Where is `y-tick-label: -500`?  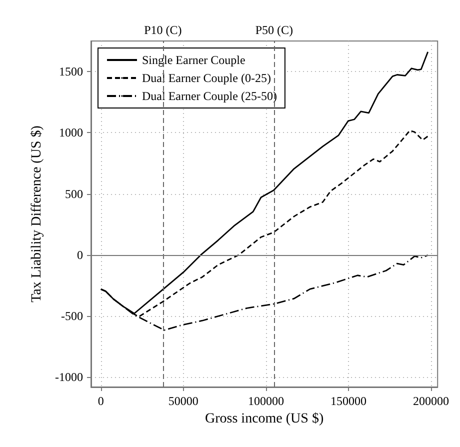
y-tick-label: -500 is located at coordinates (72, 316).